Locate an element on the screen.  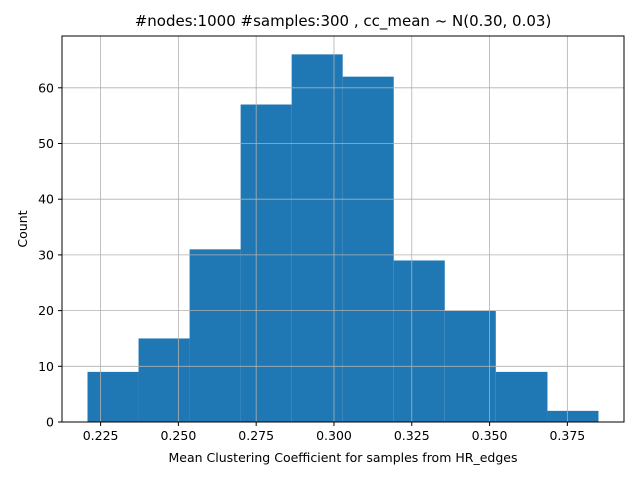
y-tick-label: 20 is located at coordinates (46, 310).